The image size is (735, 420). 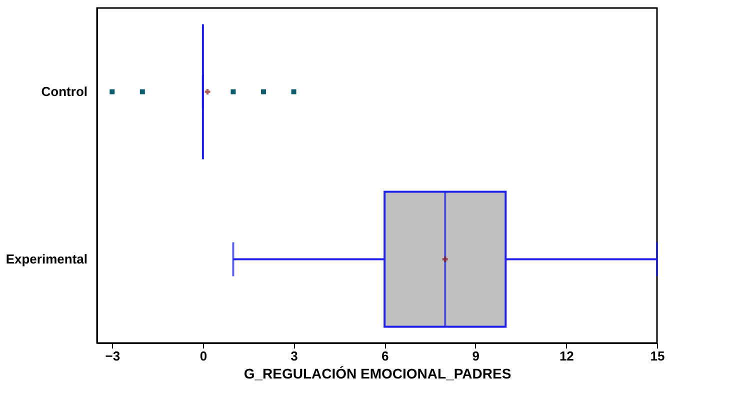 What do you see at coordinates (47, 258) in the screenshot?
I see `y-tick-label: Experimental` at bounding box center [47, 258].